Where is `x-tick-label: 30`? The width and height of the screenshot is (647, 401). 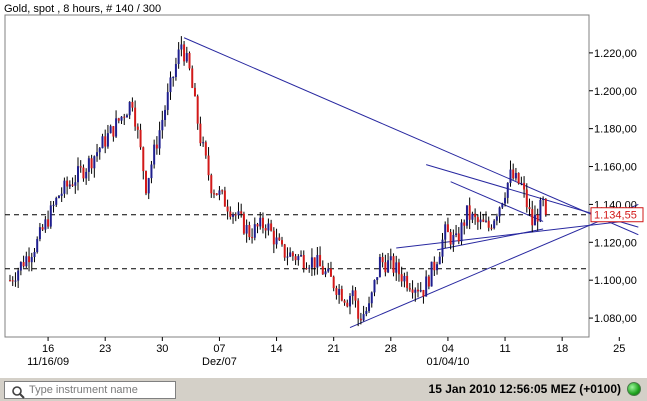 x-tick-label: 30 is located at coordinates (162, 349).